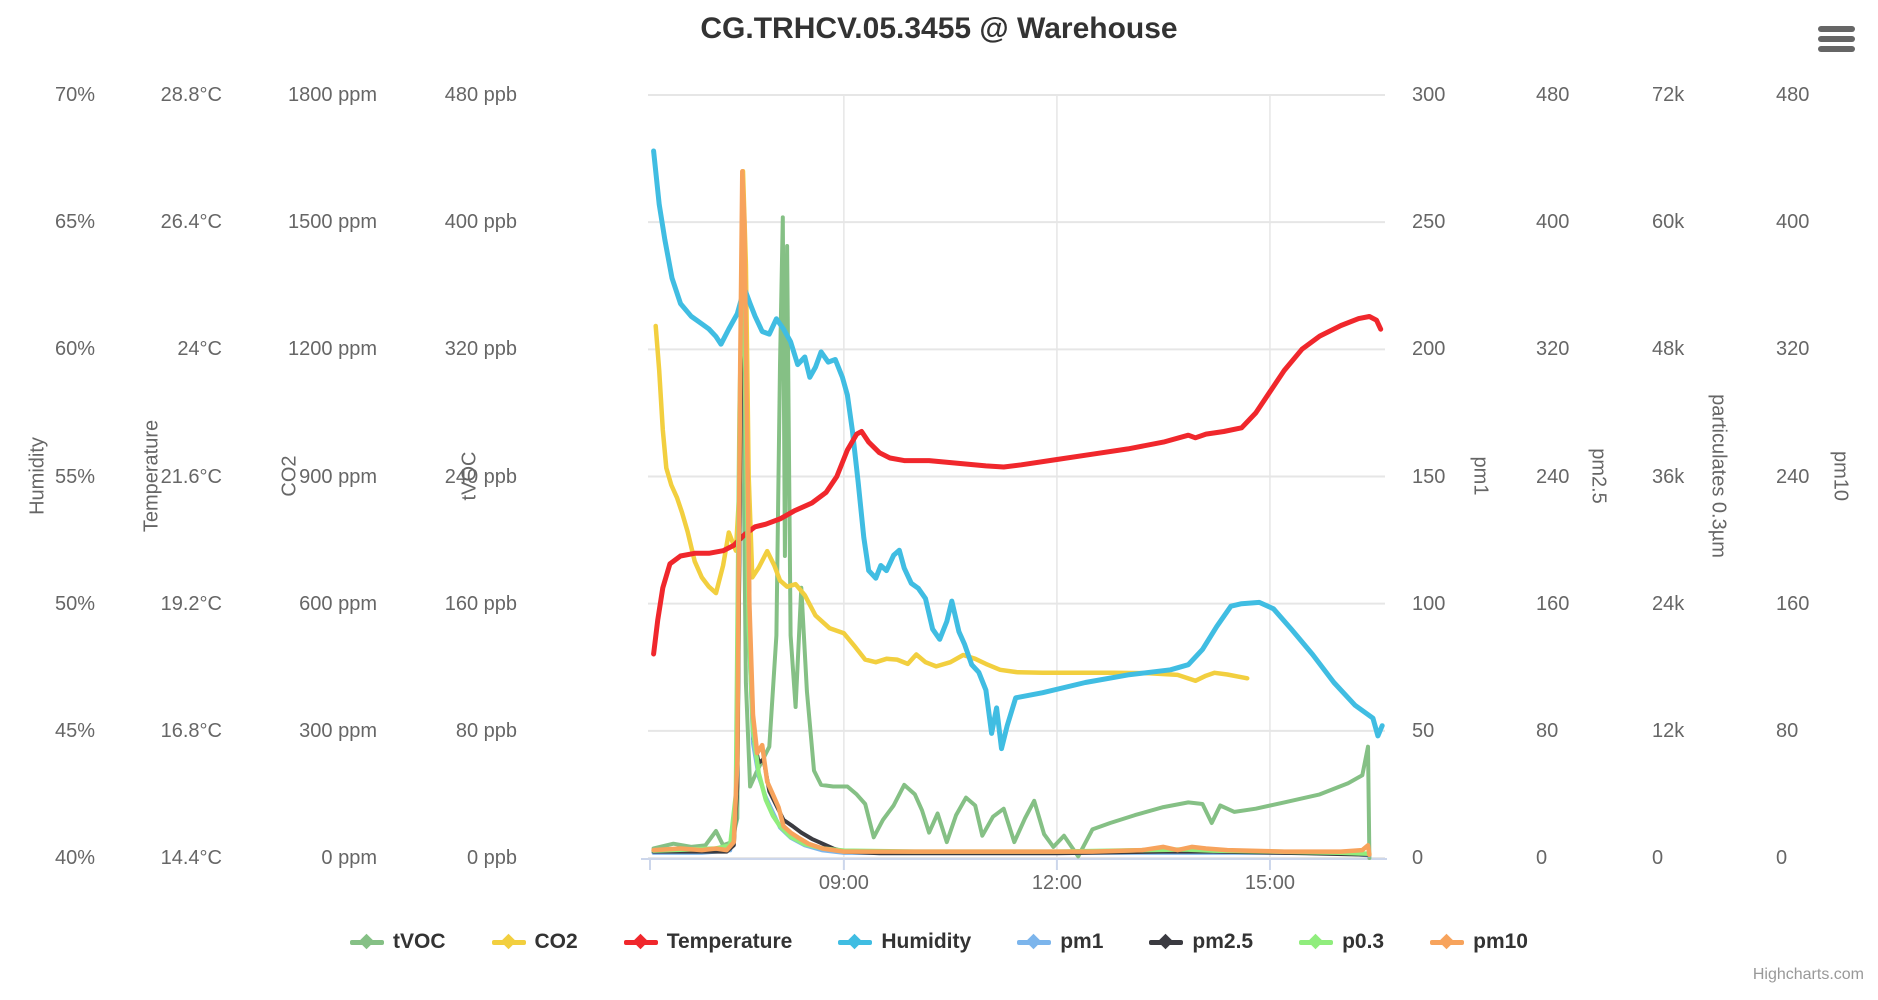 The height and width of the screenshot is (1000, 1878). What do you see at coordinates (74, 95) in the screenshot?
I see `axis-tick-label: 70%` at bounding box center [74, 95].